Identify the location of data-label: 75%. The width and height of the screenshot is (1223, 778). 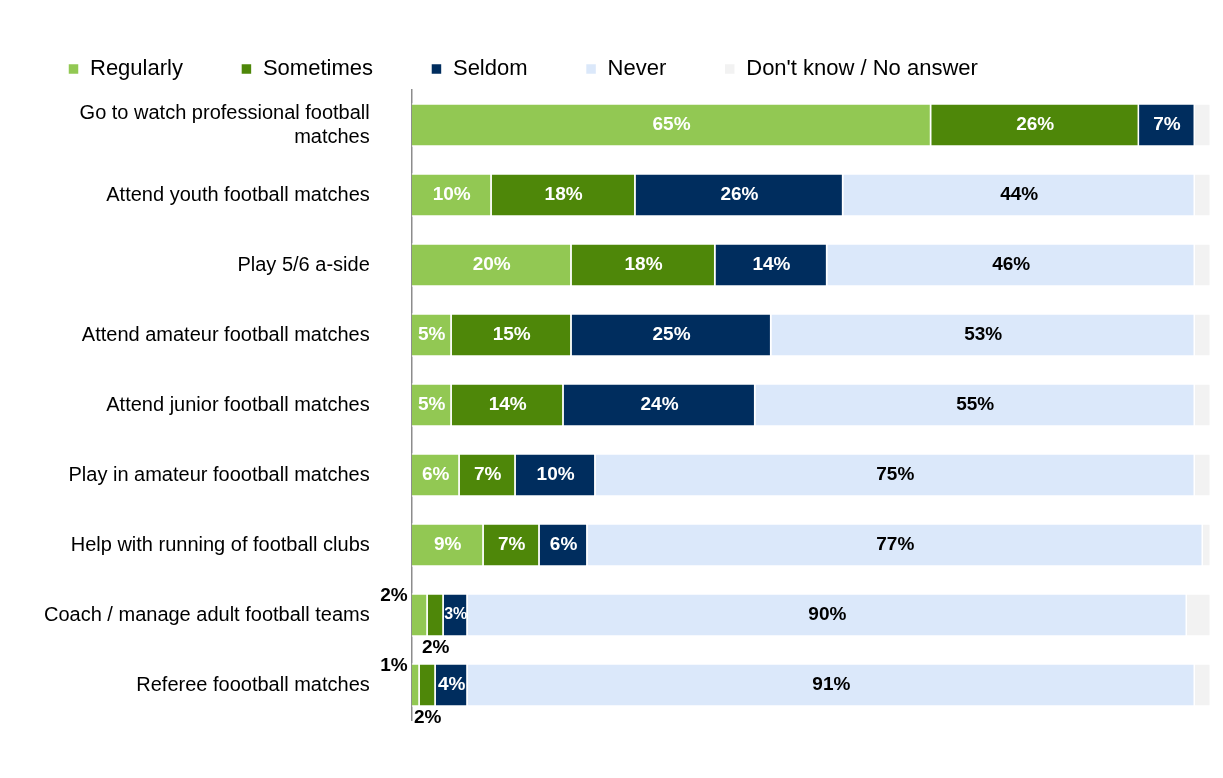
(895, 474).